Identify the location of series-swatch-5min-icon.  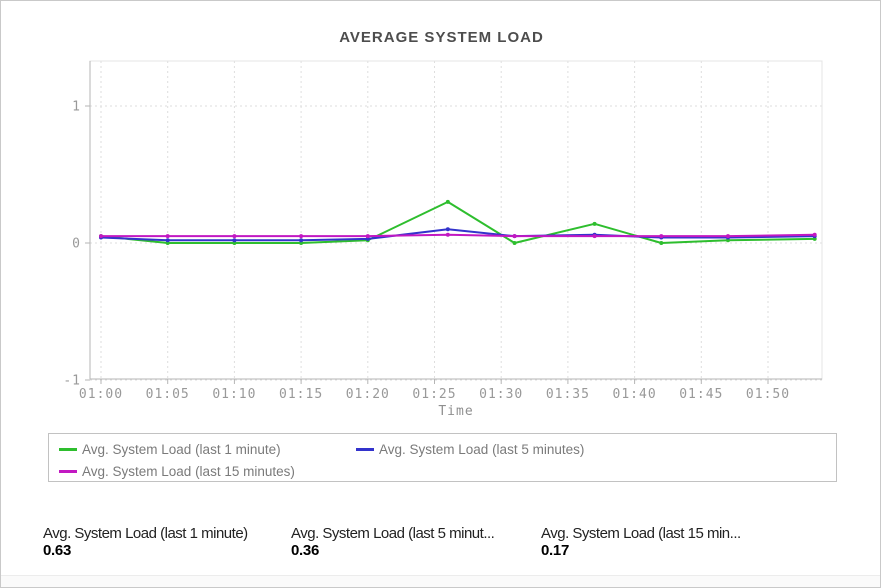
(365, 449).